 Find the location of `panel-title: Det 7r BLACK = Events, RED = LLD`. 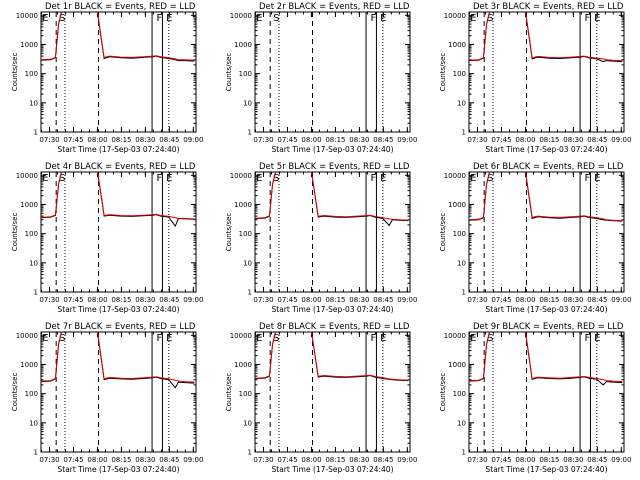

panel-title: Det 7r BLACK = Events, RED = LLD is located at coordinates (120, 327).